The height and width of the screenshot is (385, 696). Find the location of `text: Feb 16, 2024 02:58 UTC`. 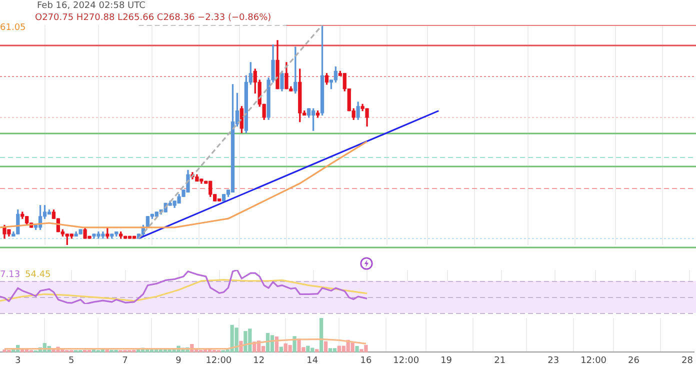

text: Feb 16, 2024 02:58 UTC is located at coordinates (91, 6).